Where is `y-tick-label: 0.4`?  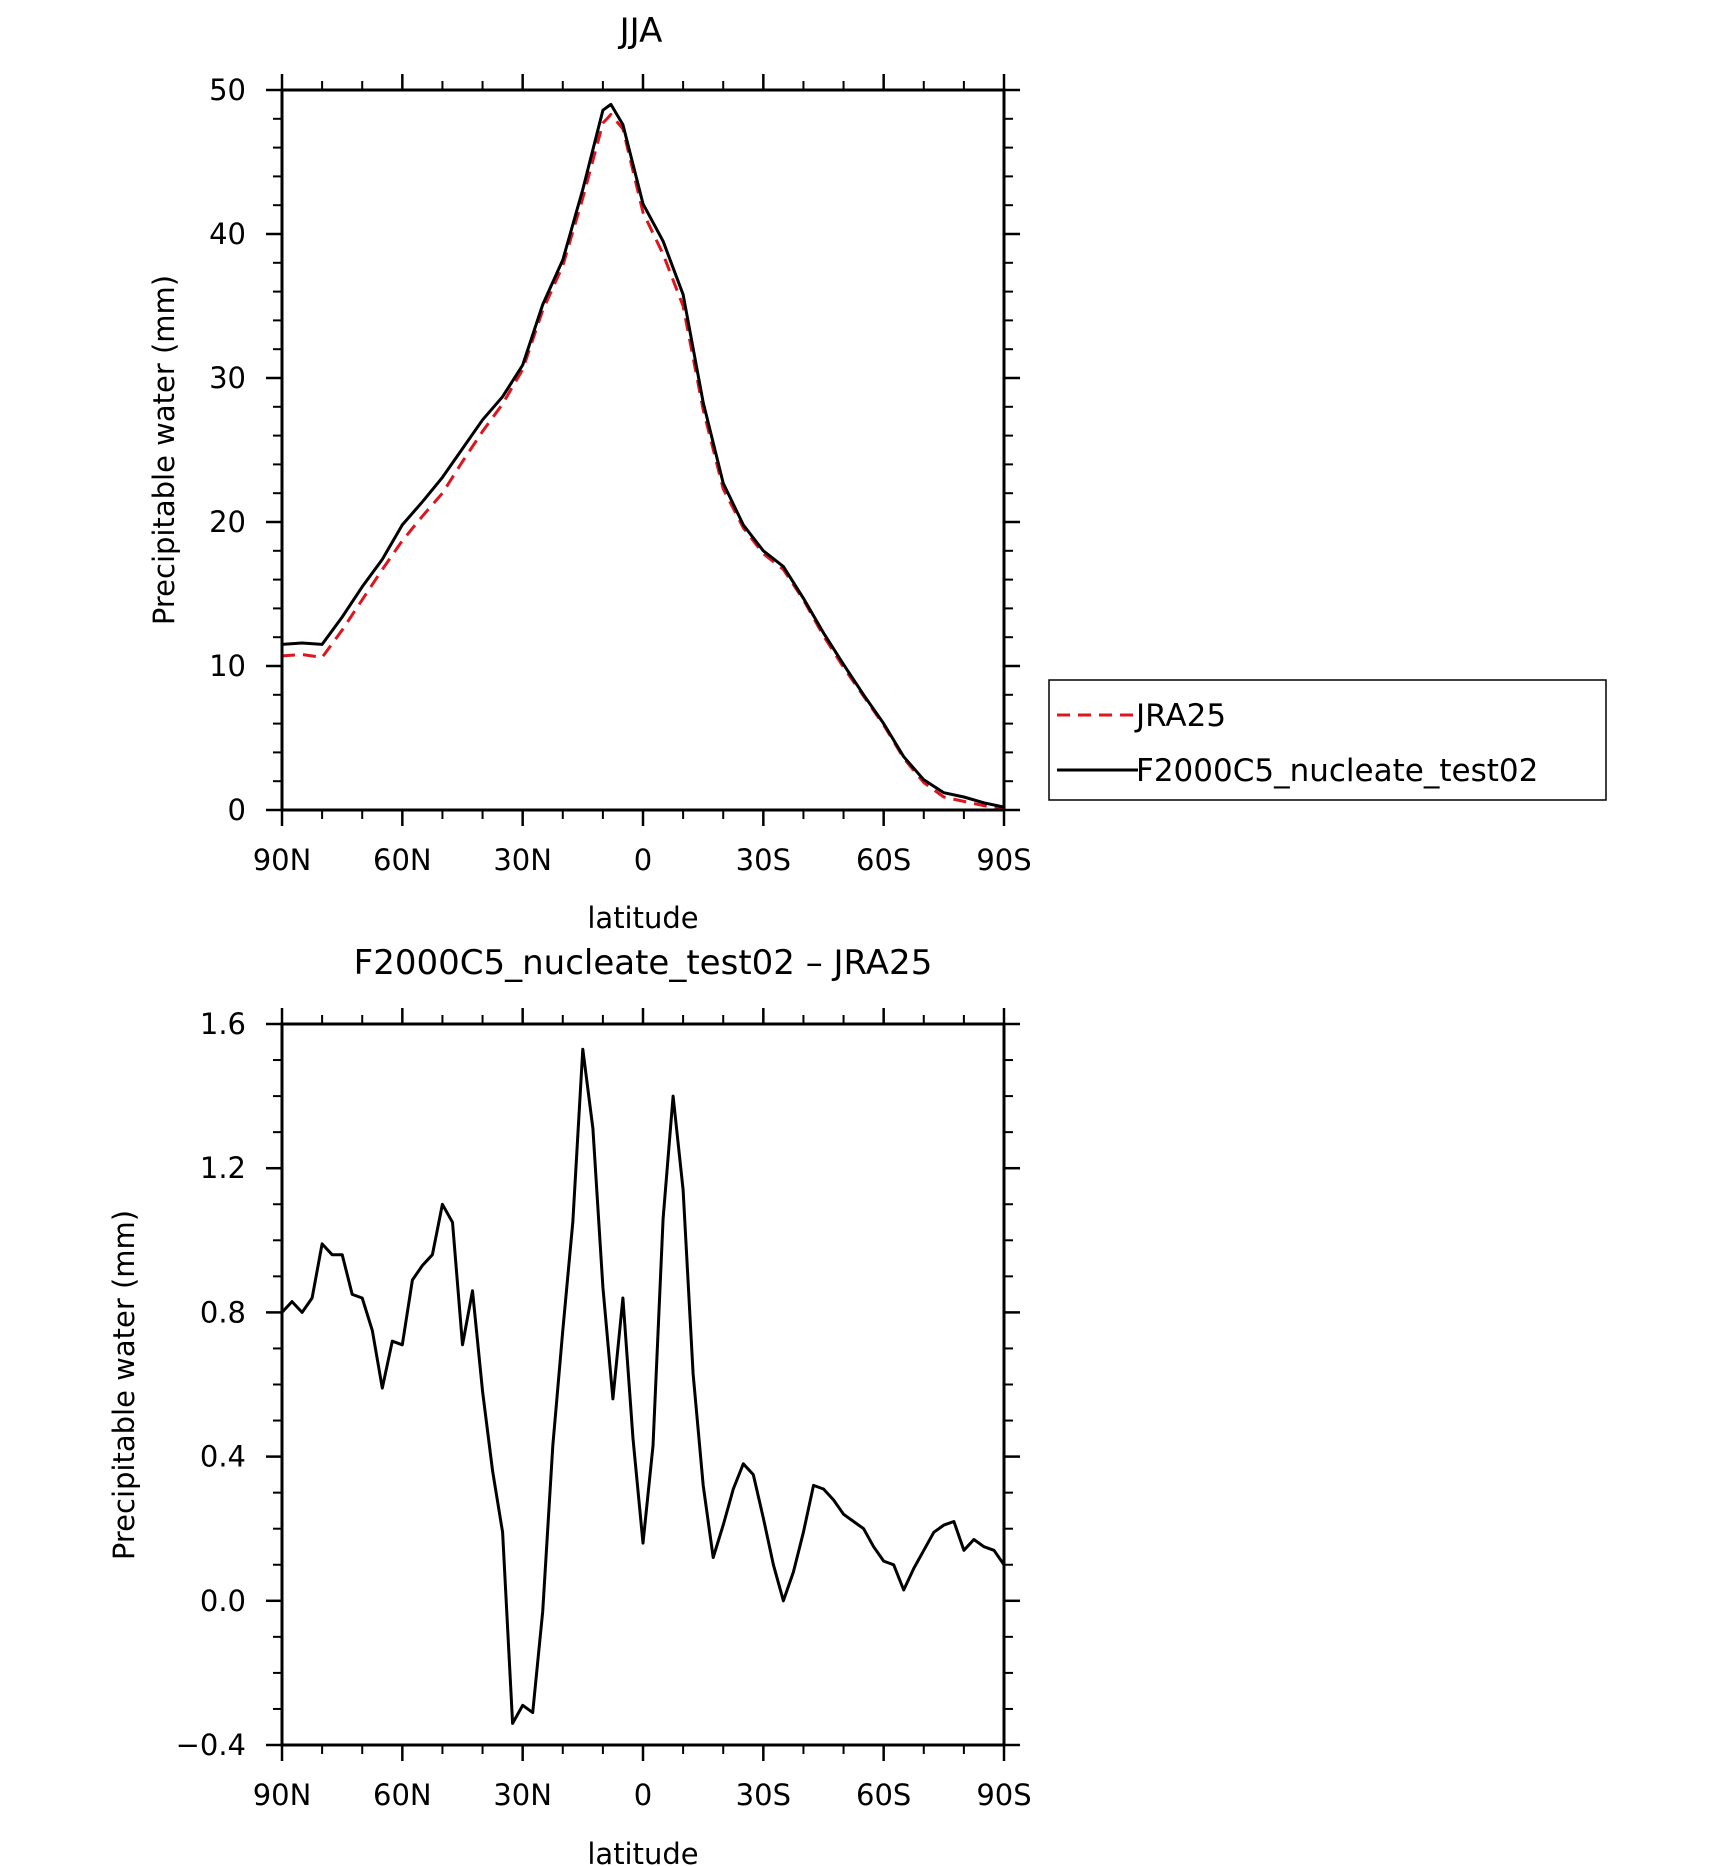 y-tick-label: 0.4 is located at coordinates (223, 1457).